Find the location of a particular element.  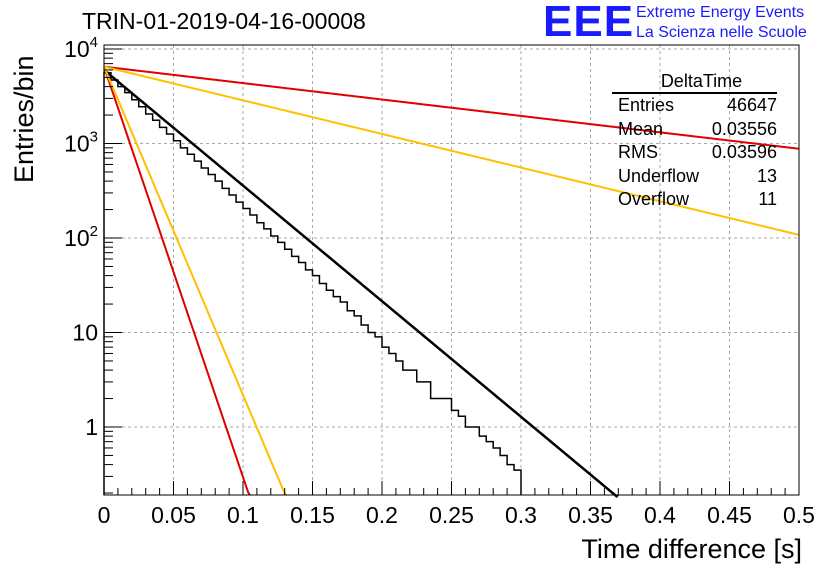

stats-value: 46647 is located at coordinates (751, 105).